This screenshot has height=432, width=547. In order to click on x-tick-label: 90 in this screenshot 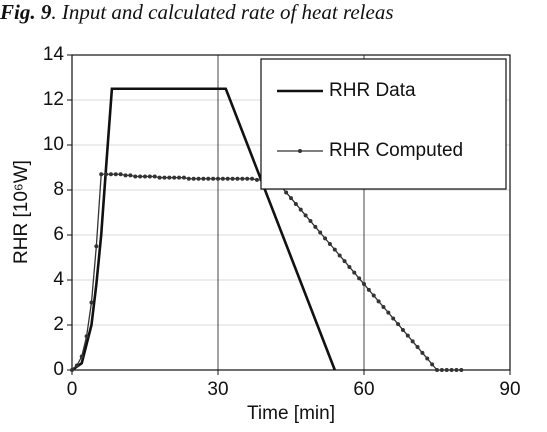, I will do `click(509, 389)`.